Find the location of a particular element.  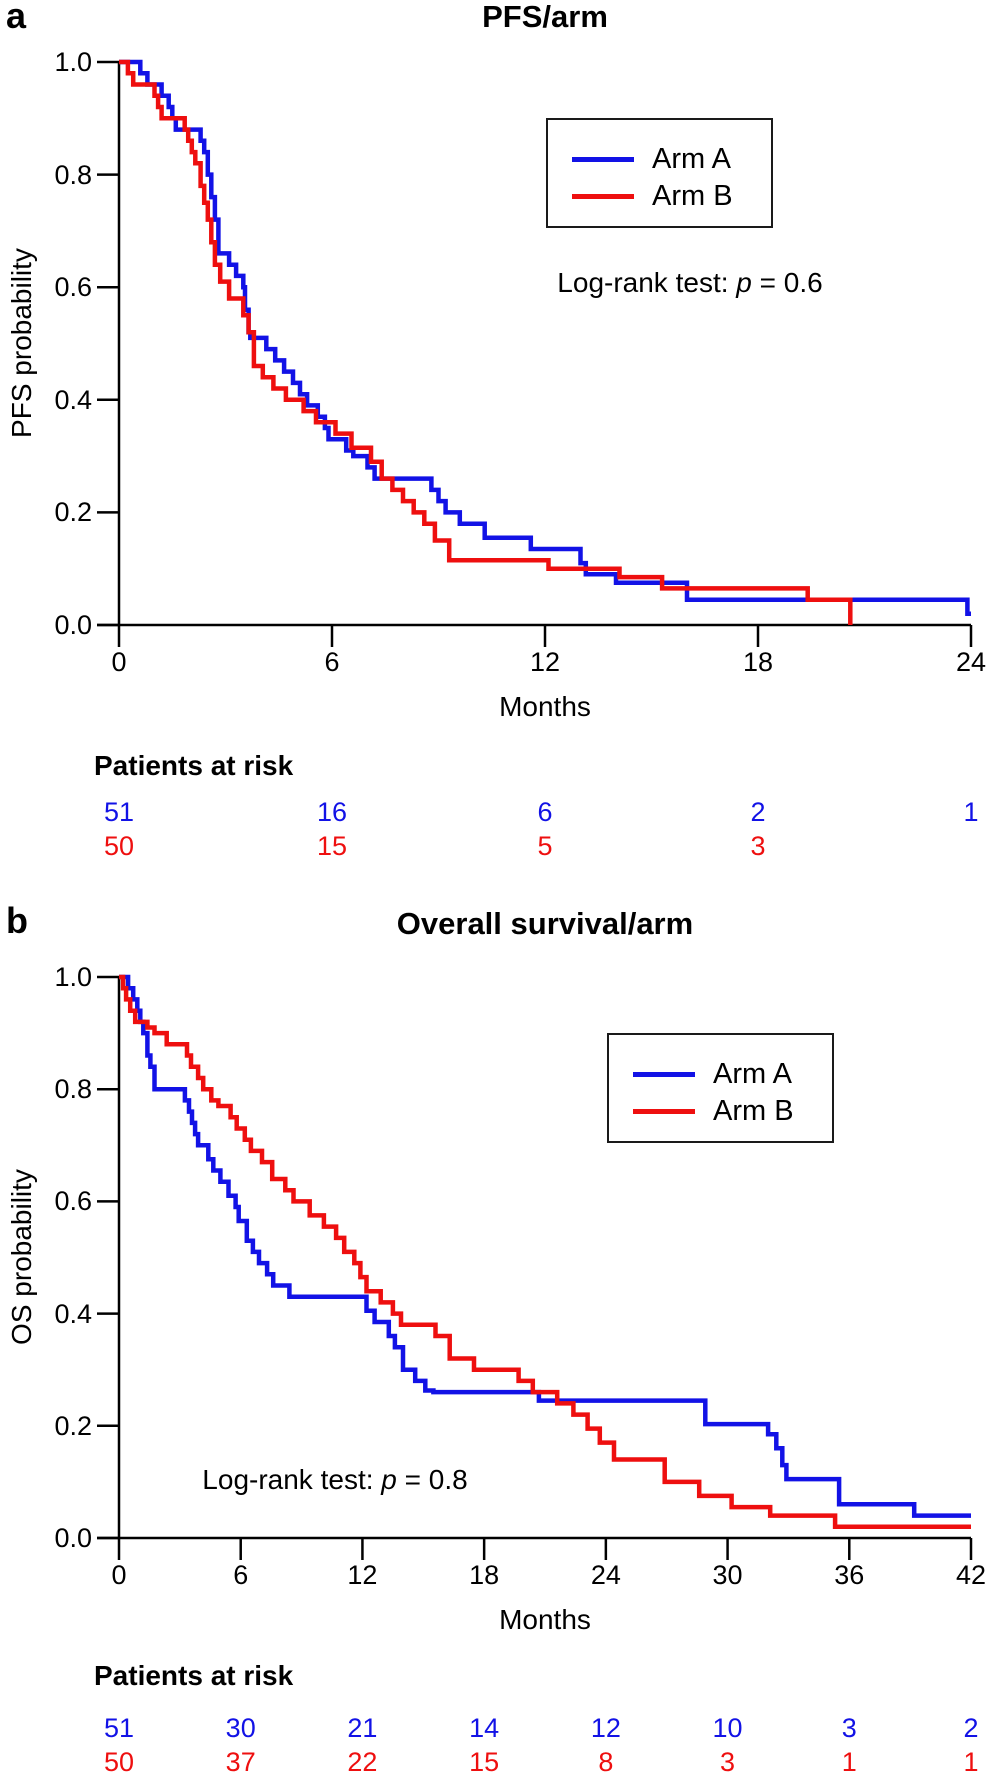

panel-a-title: PFS/arm is located at coordinates (545, 17).